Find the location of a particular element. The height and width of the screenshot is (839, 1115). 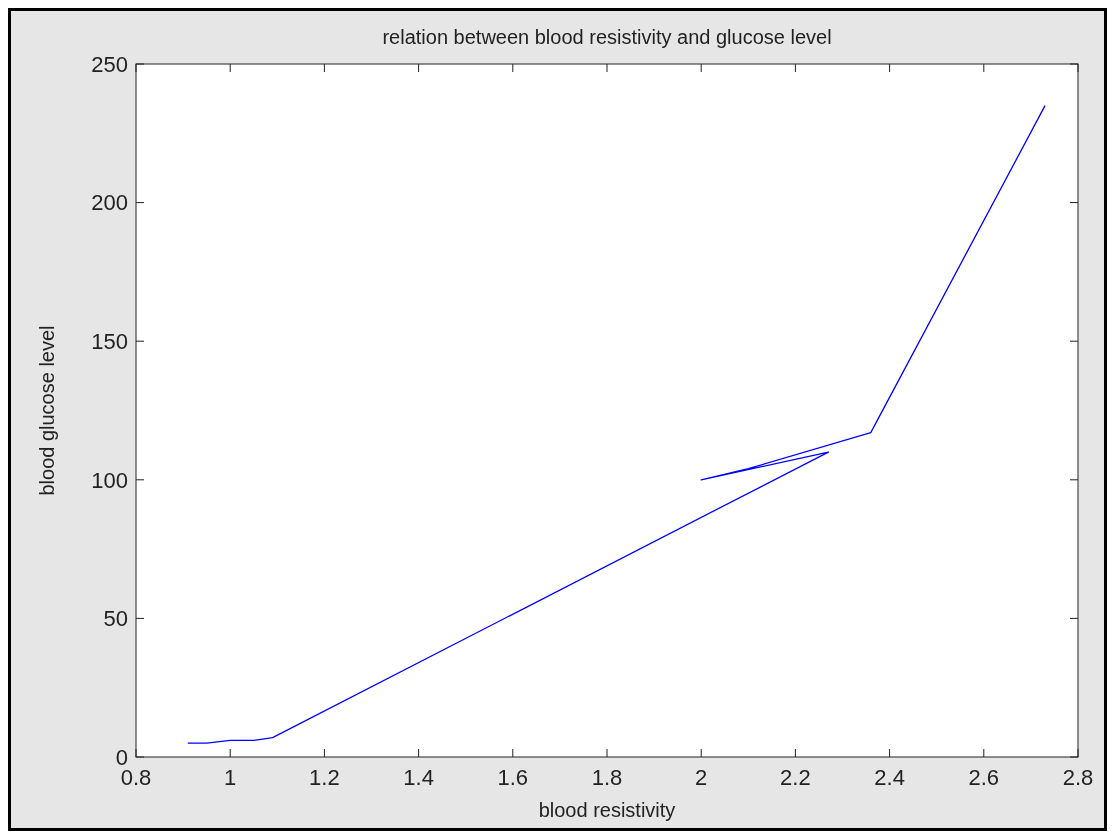

x-tick-label: 1.8 is located at coordinates (607, 777).